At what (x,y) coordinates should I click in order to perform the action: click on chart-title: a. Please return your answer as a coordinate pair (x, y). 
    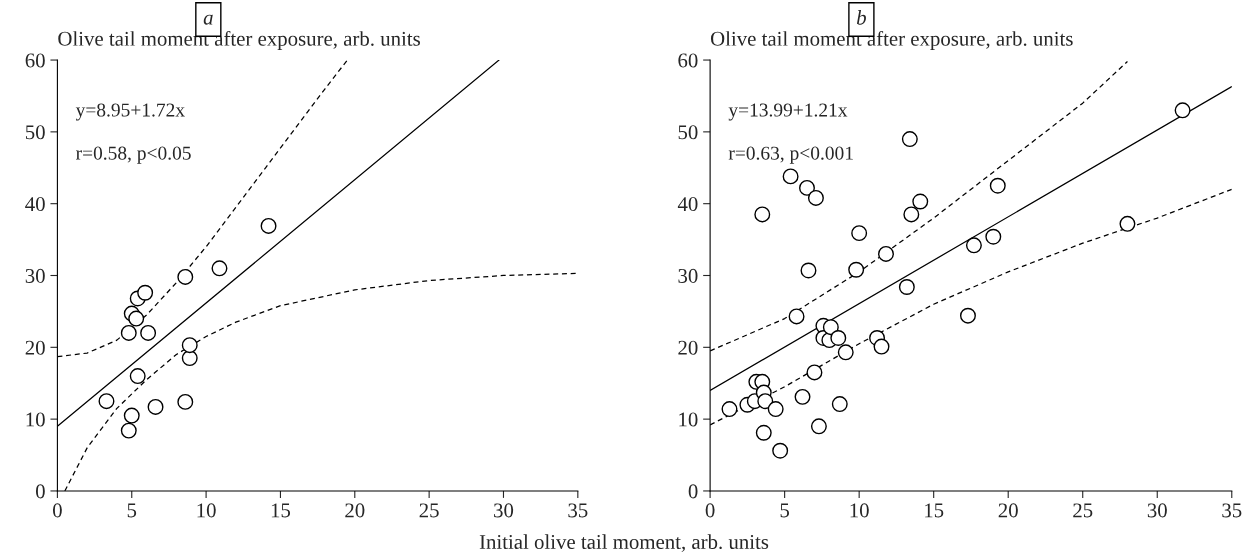
    Looking at the image, I should click on (208, 19).